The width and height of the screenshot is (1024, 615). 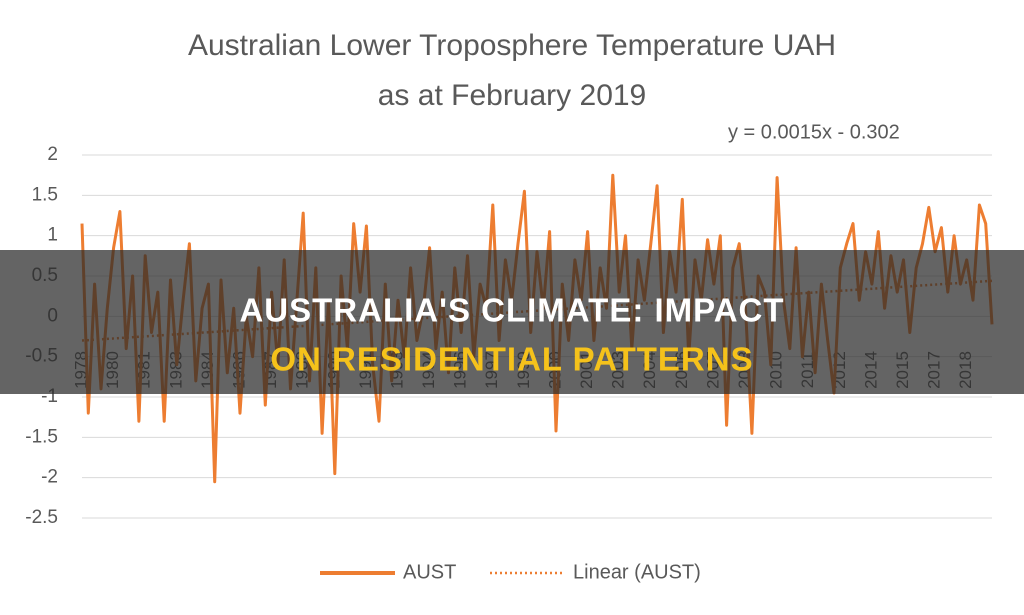 I want to click on y-tick-label: -2, so click(x=49, y=477).